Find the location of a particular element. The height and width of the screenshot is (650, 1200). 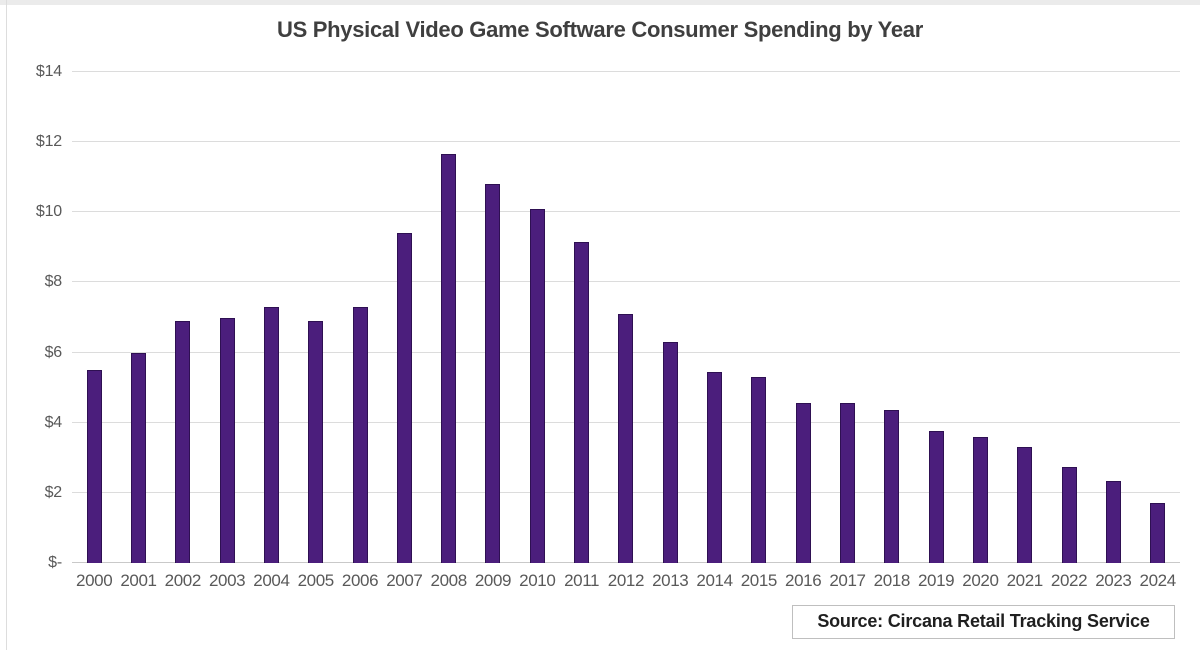

x-tick-label: 2016 is located at coordinates (803, 580).